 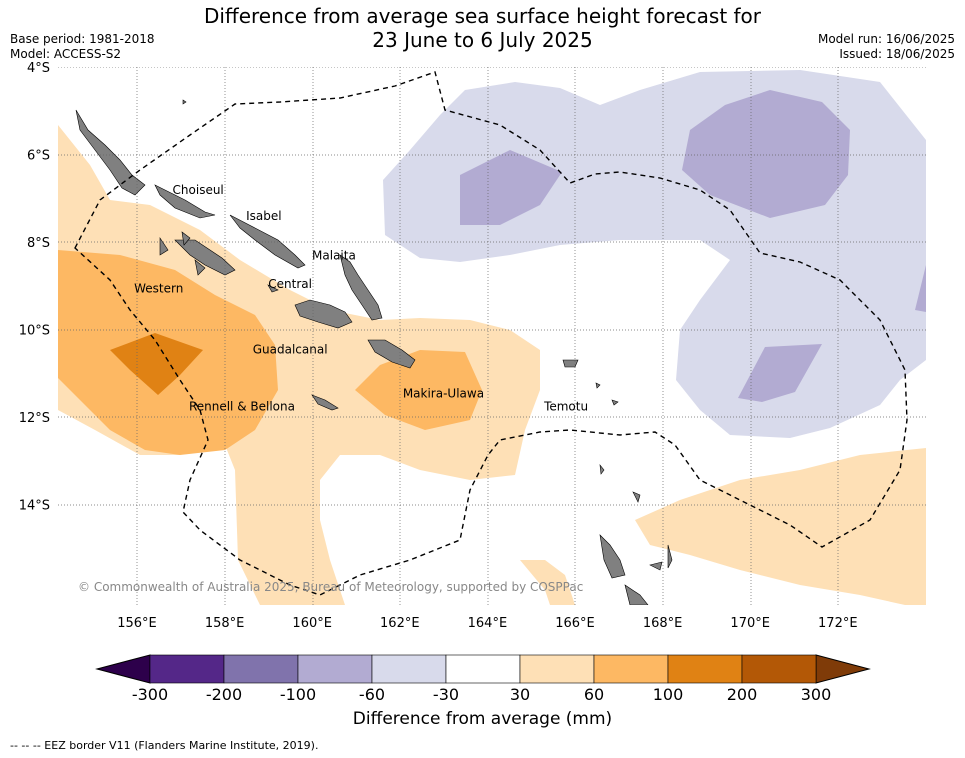 What do you see at coordinates (34, 331) in the screenshot?
I see `lat-label: 10°S` at bounding box center [34, 331].